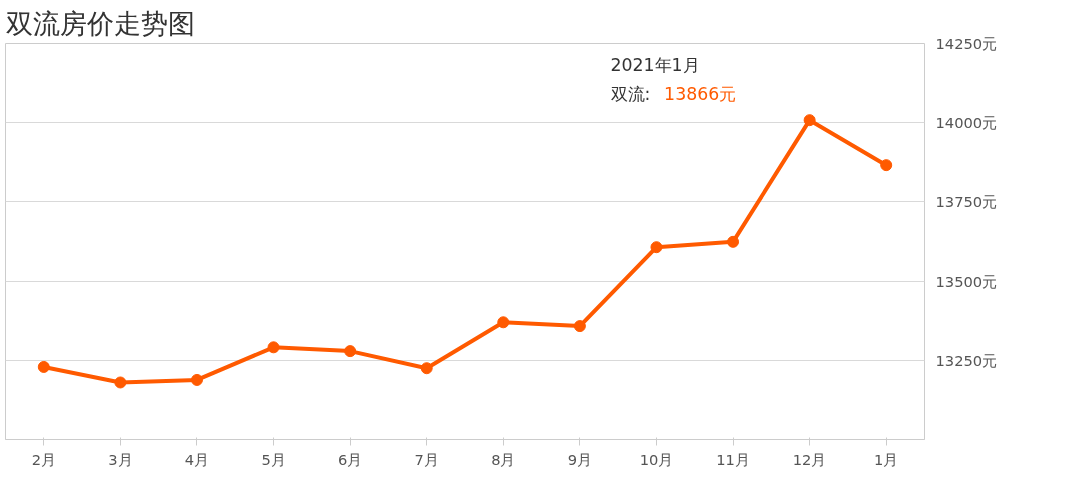  Describe the element at coordinates (966, 202) in the screenshot. I see `y-tick-label: 13750元` at that location.